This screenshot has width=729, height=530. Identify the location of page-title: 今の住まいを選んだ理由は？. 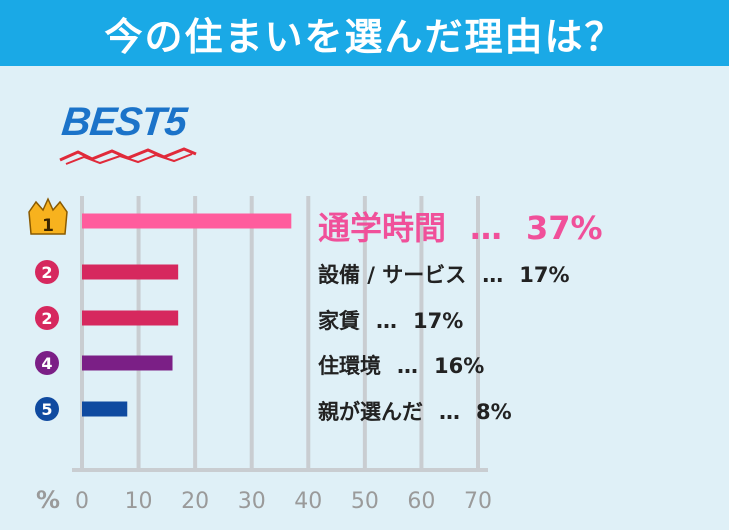
(364, 33).